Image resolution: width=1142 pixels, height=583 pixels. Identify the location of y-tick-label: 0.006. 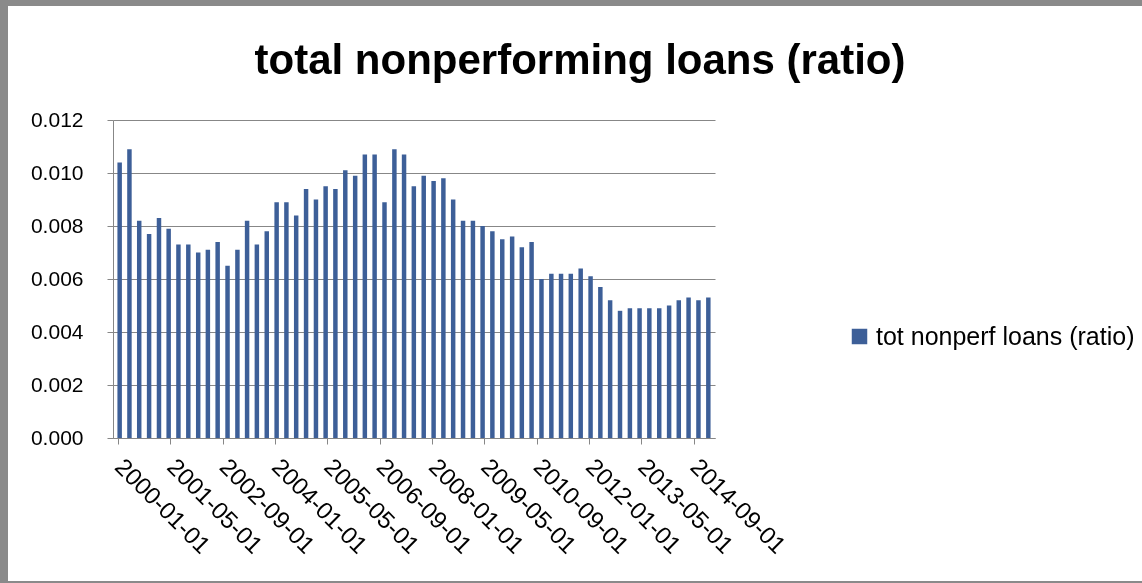
(57, 278).